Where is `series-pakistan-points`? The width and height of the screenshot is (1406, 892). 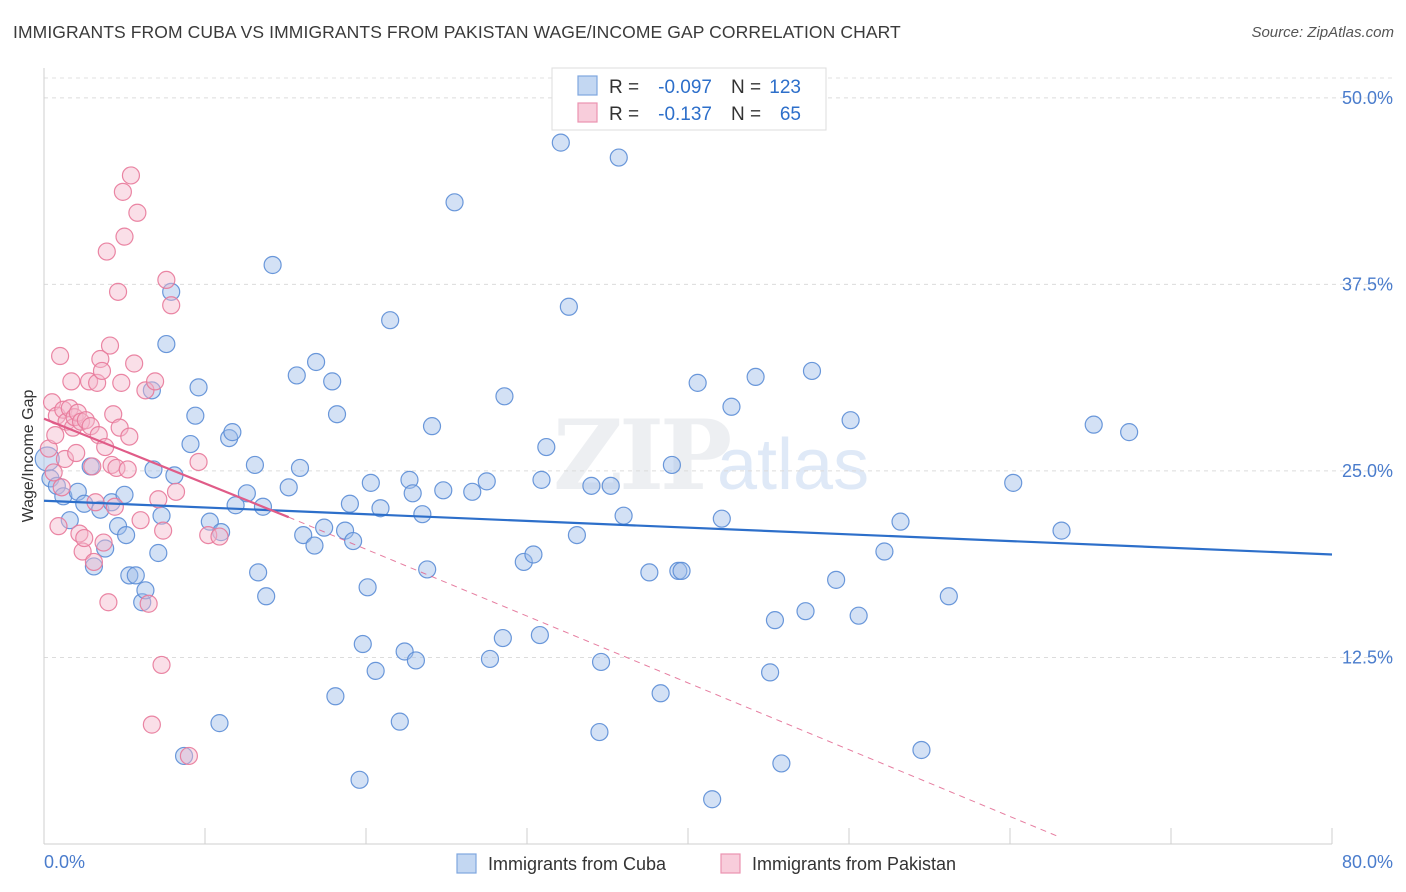
series-pakistan-points is located at coordinates (134, 466).